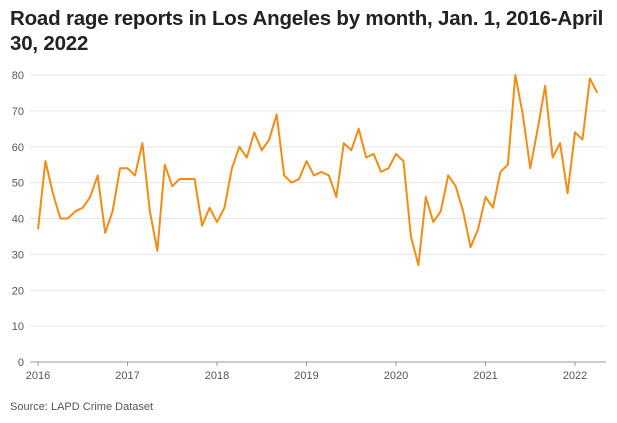  What do you see at coordinates (83, 208) in the screenshot?
I see `data-point-2016-07: 2016-07: 43` at bounding box center [83, 208].